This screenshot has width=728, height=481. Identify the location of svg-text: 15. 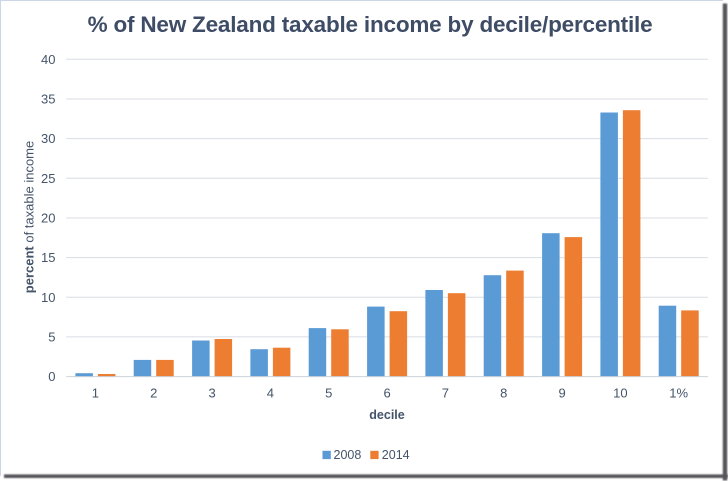
(48, 257).